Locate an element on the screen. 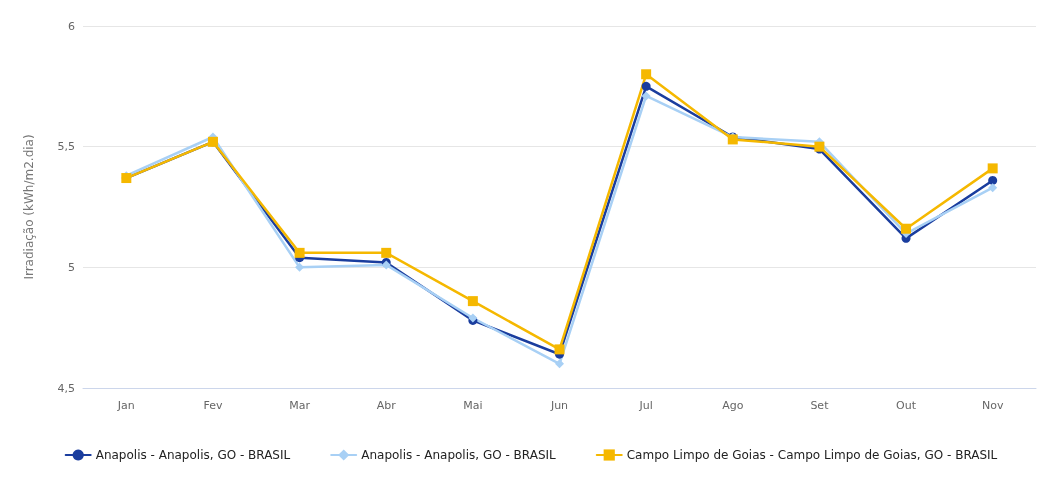 The width and height of the screenshot is (1062, 479). legend-label: Campo Limpo de Goias - Campo Limpo de Goias, GO - BRASIL is located at coordinates (812, 455).